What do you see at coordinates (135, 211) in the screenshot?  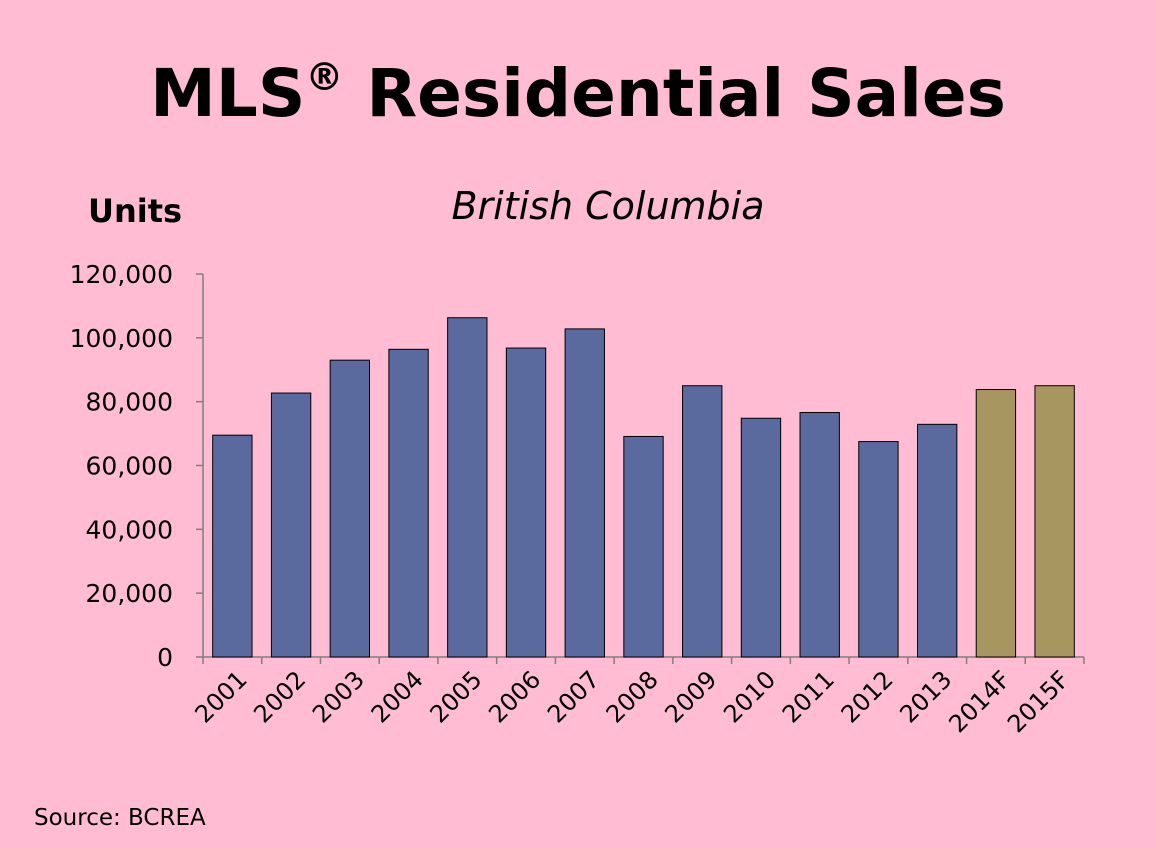 I see `y-axis-label: Units` at bounding box center [135, 211].